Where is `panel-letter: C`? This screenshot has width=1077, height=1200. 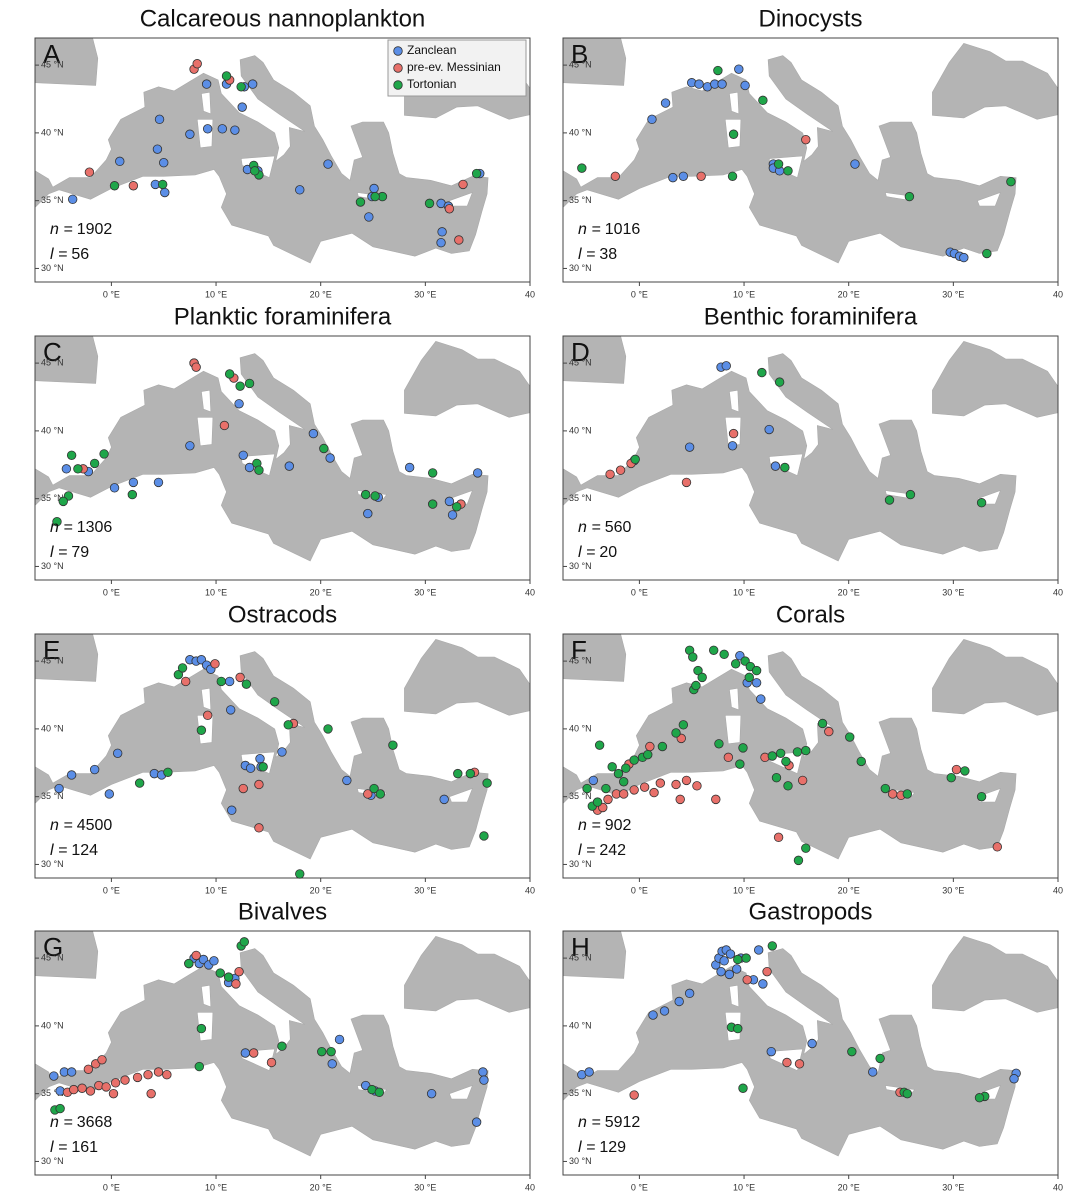
panel-letter: C is located at coordinates (52, 352).